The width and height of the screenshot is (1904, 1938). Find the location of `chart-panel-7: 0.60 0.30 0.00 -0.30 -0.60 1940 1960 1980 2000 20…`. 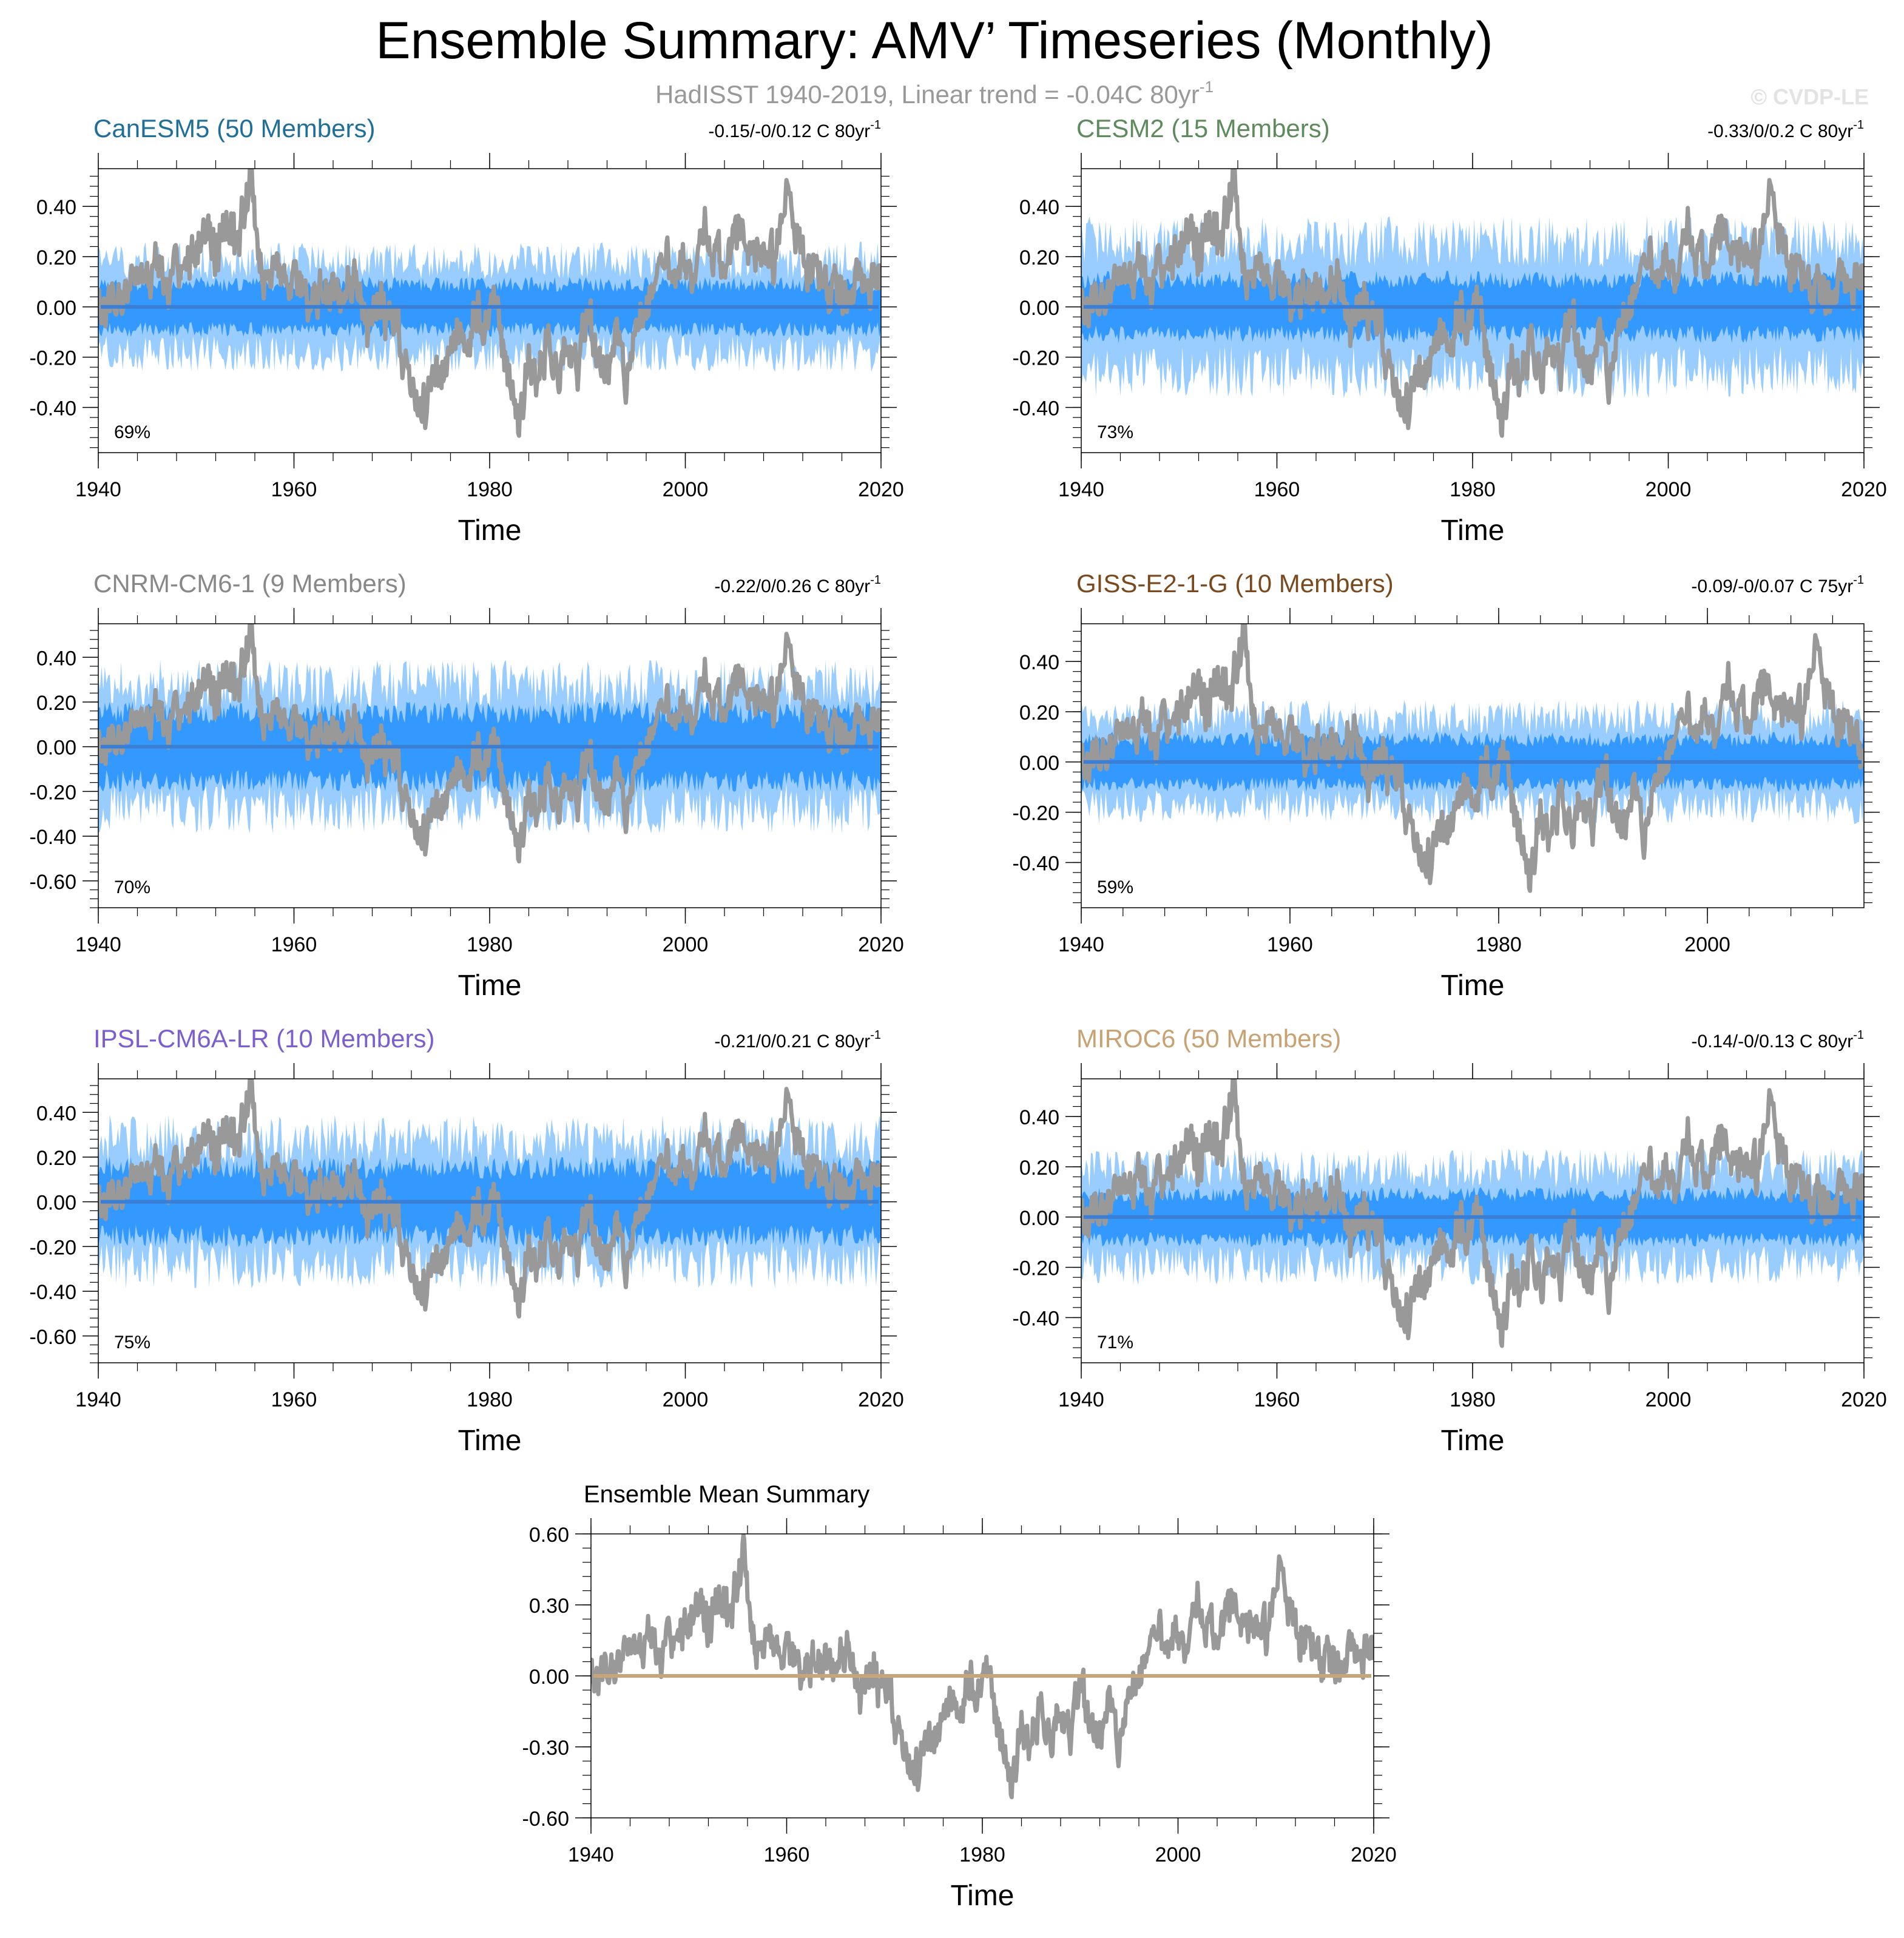

chart-panel-7: 0.60 0.30 0.00 -0.30 -0.60 1940 1960 1980 2000 20… is located at coordinates (959, 1696).